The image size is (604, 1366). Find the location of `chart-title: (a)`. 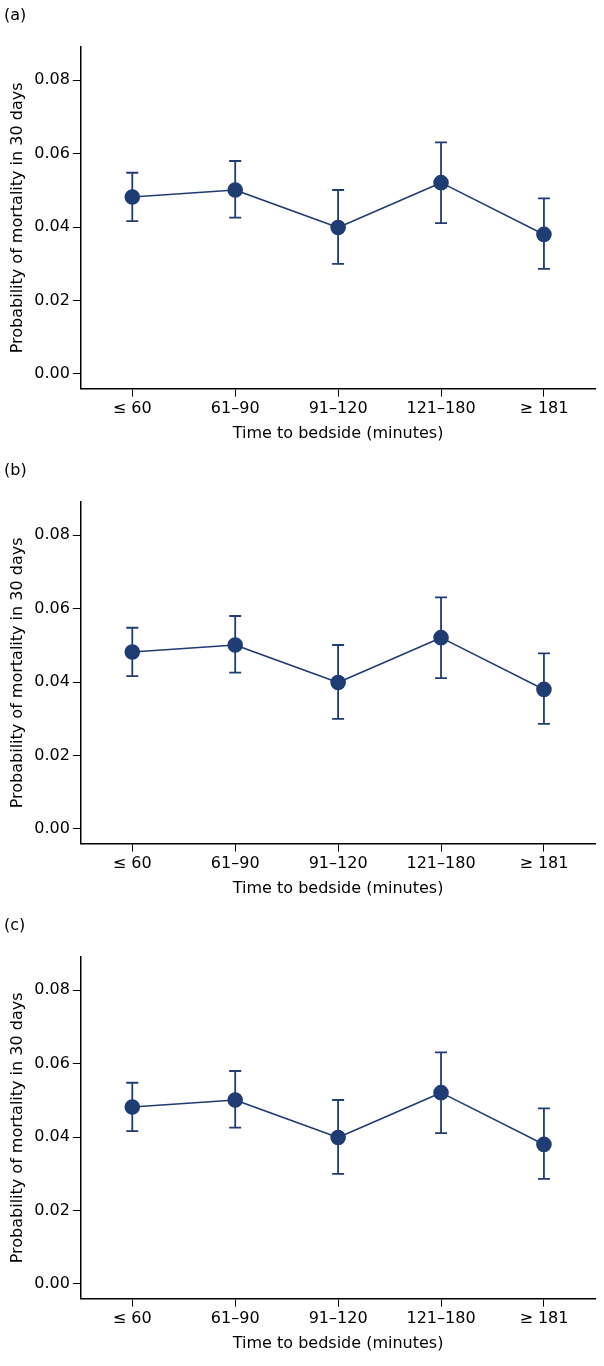

chart-title: (a) is located at coordinates (15, 14).